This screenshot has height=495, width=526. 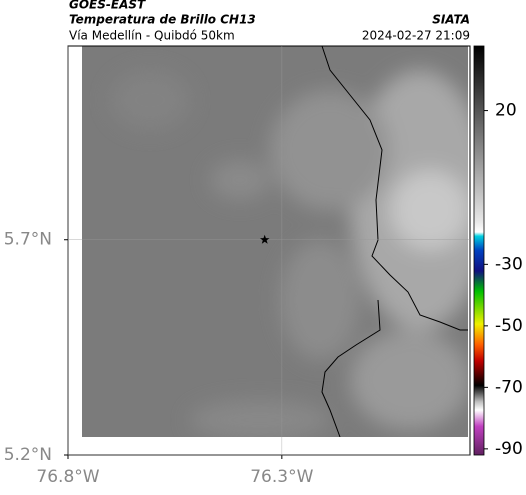 What do you see at coordinates (506, 111) in the screenshot?
I see `colorbar-tick-label: 20` at bounding box center [506, 111].